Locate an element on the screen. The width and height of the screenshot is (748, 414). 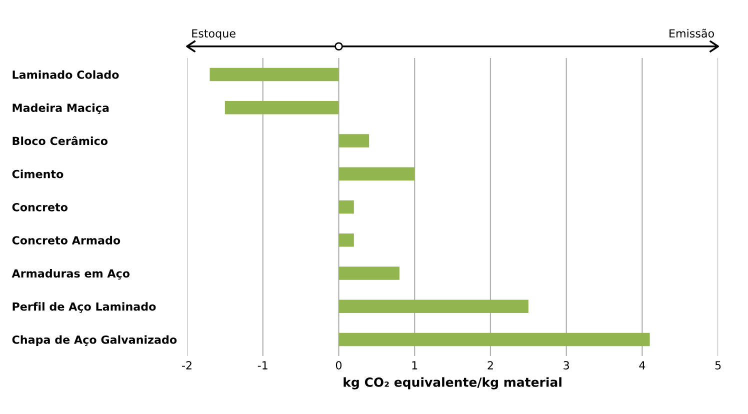
y-tick-label: Madeira Maciça is located at coordinates (60, 108).